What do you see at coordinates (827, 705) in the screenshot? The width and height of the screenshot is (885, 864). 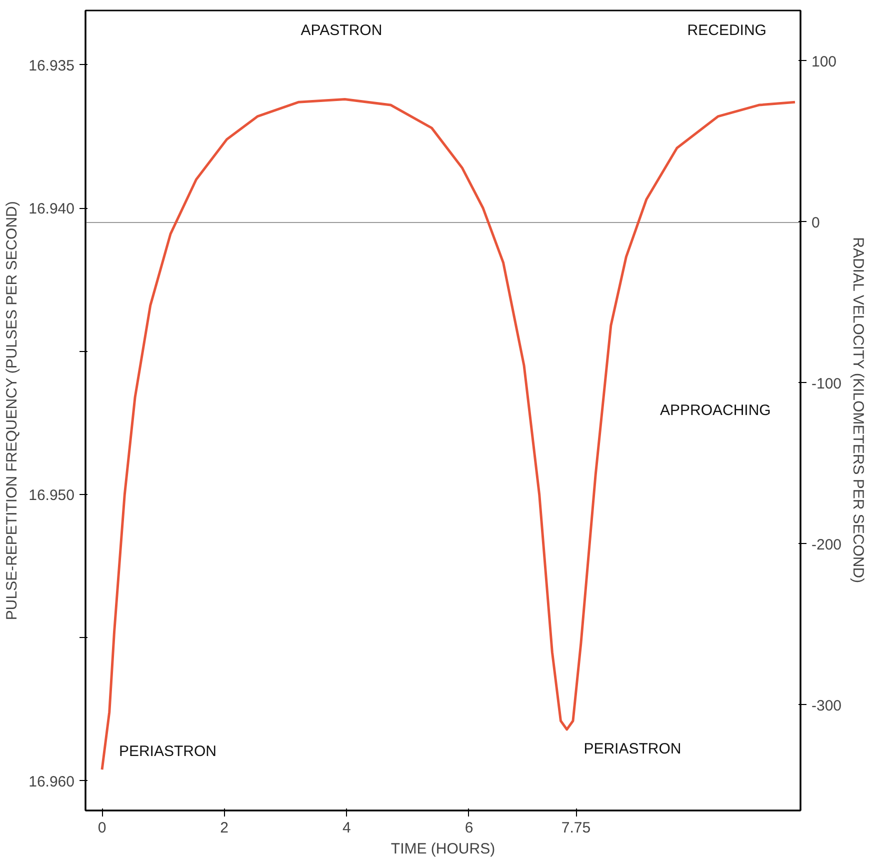 I see `y2-tick-label: -300` at bounding box center [827, 705].